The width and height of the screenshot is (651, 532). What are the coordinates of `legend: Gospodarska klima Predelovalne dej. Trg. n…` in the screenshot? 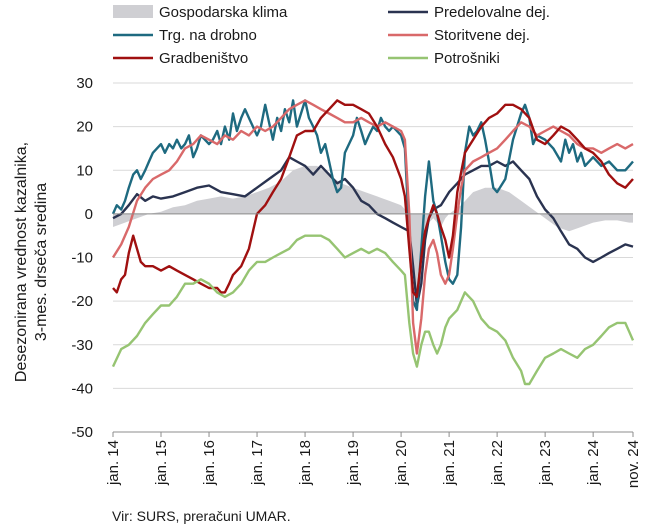 It's located at (331, 35).